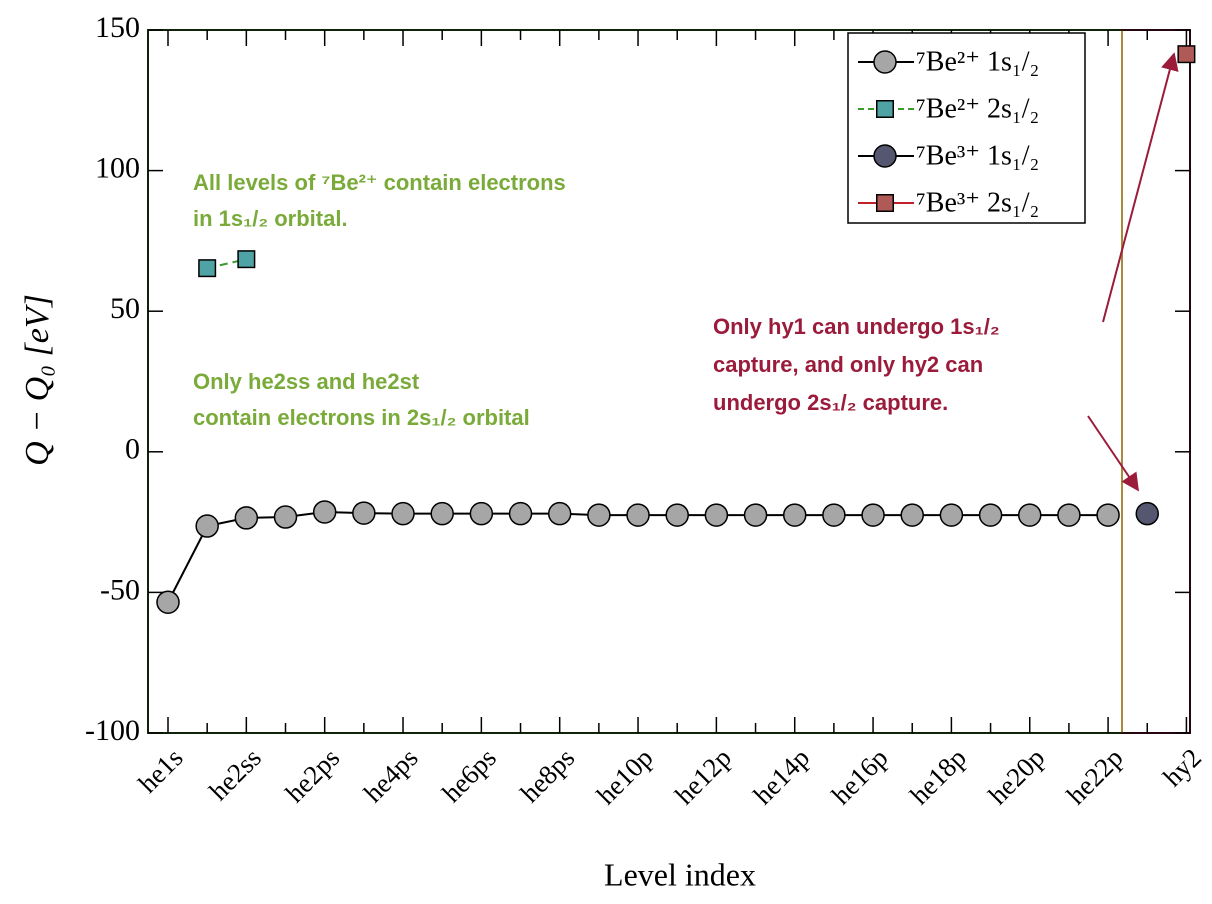  Describe the element at coordinates (977, 61) in the screenshot. I see `legend-label: ⁷Be²⁺ 1s₁/₂` at that location.